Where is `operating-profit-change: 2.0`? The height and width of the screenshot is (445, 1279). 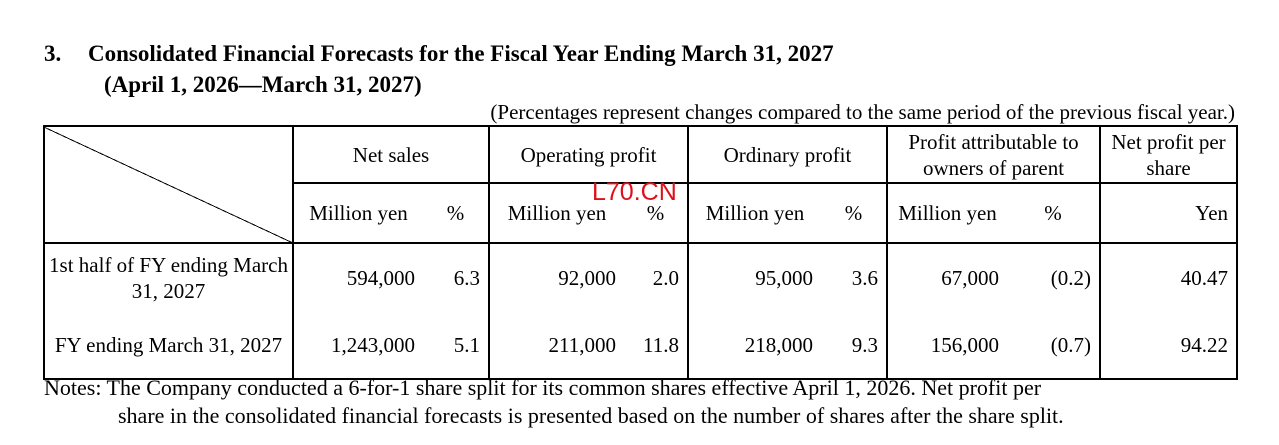
operating-profit-change: 2.0 is located at coordinates (656, 277).